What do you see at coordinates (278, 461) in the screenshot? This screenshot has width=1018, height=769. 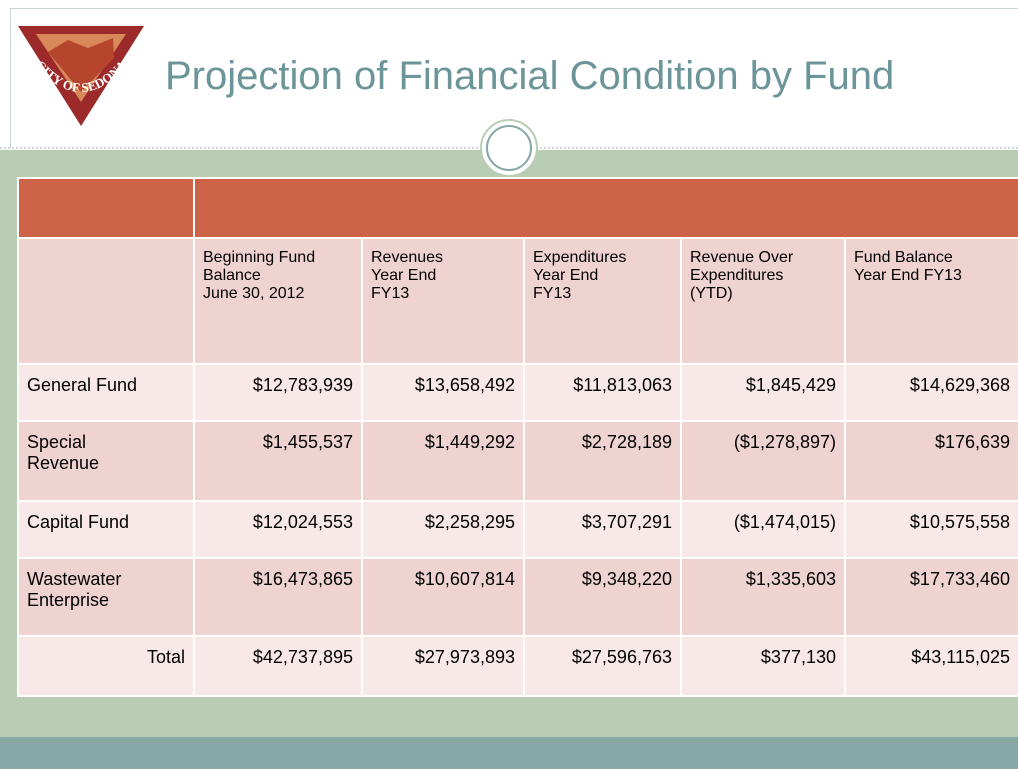 I see `cell-value: $1,455,537` at bounding box center [278, 461].